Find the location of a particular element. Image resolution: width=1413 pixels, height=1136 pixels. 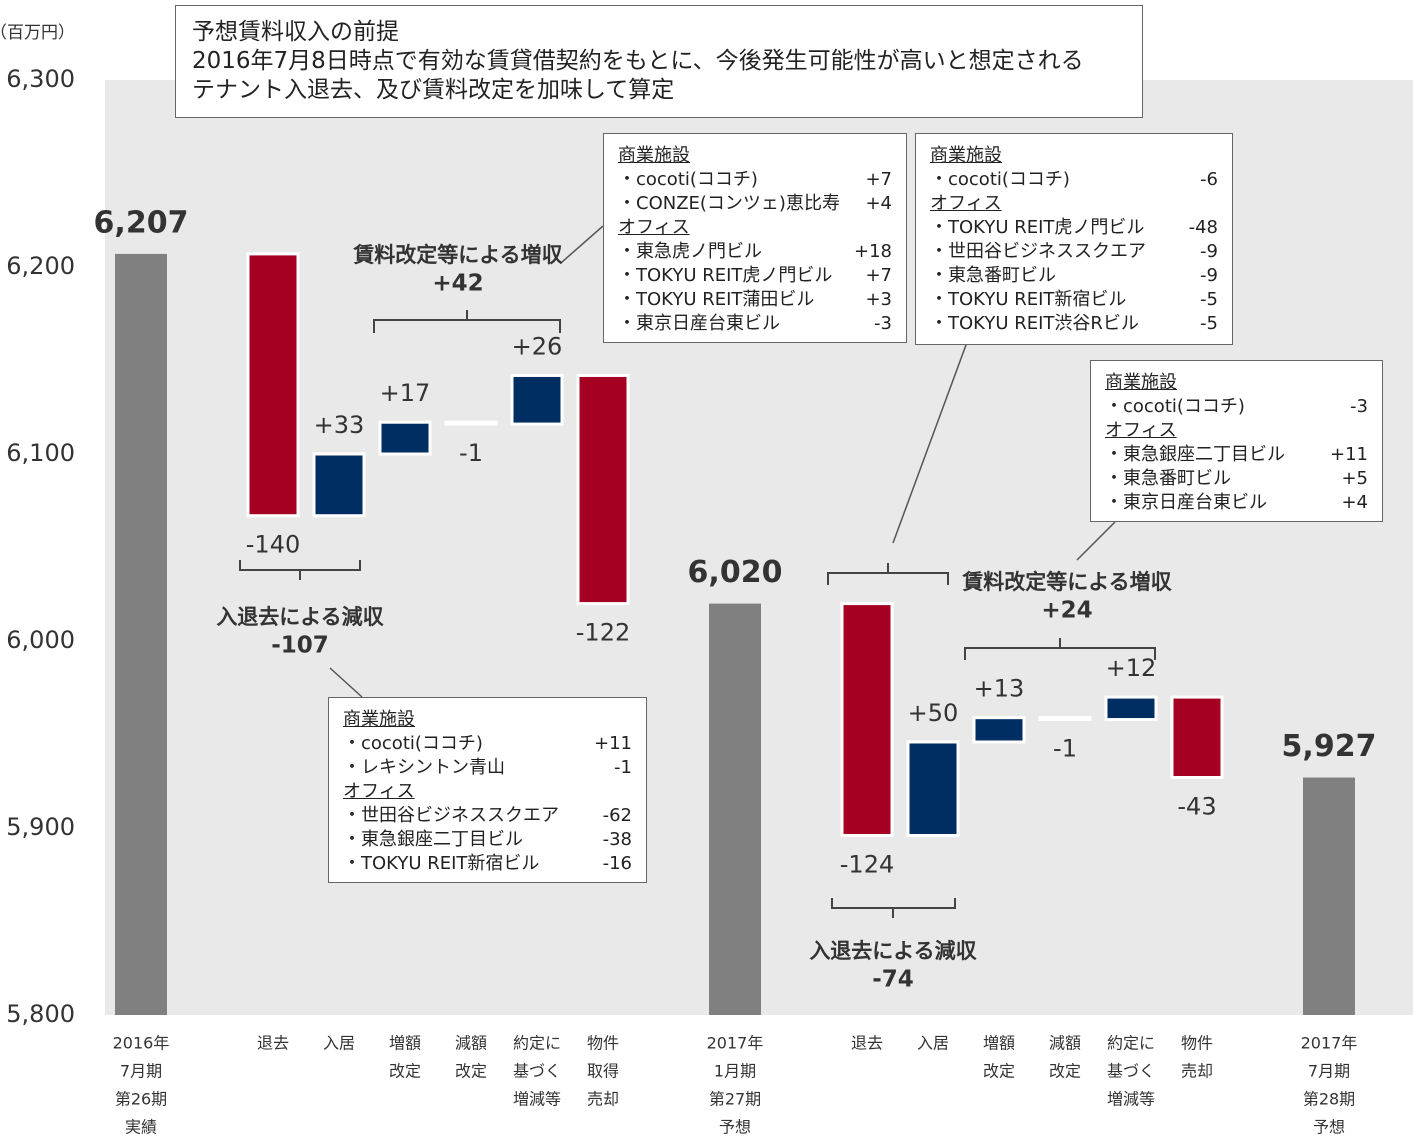

callout-row: ・TOKYU REIT新宿ビル -16 is located at coordinates (487, 864).